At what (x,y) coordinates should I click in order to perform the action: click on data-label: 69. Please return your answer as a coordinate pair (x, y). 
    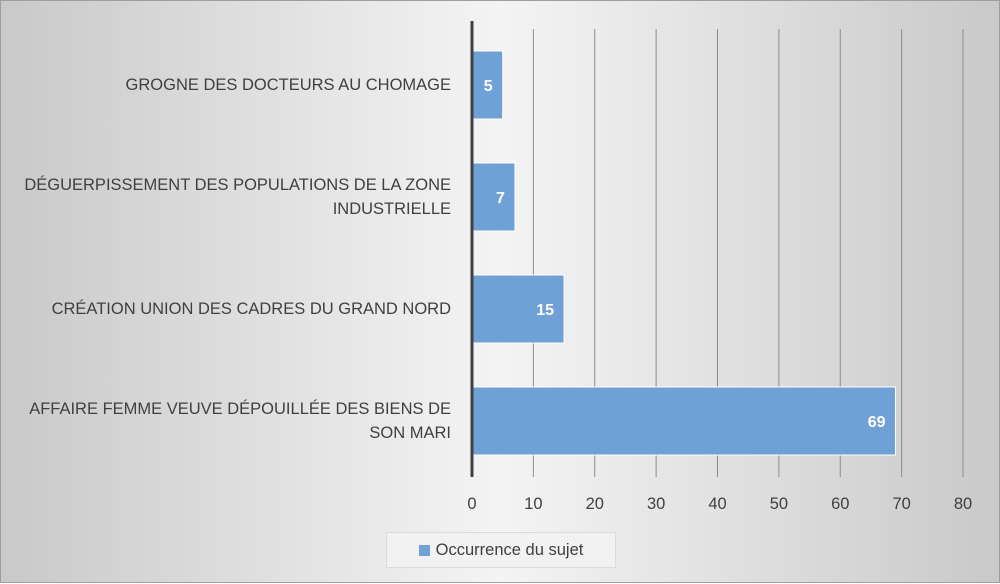
    Looking at the image, I should click on (877, 422).